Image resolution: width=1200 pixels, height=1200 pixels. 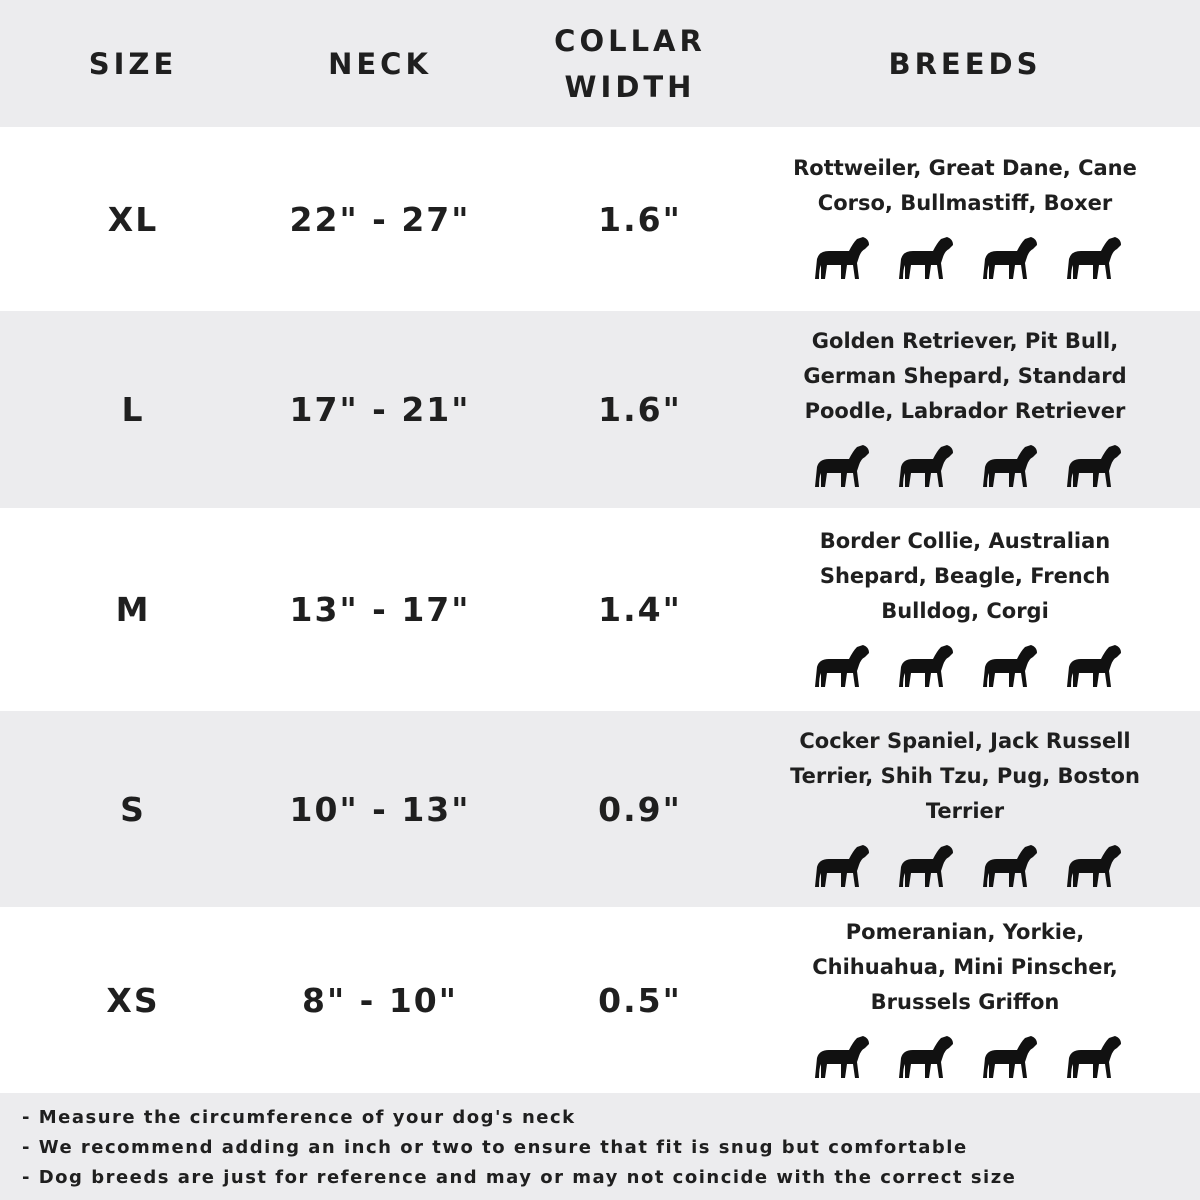 I want to click on neck-range: 17" - 21", so click(x=380, y=409).